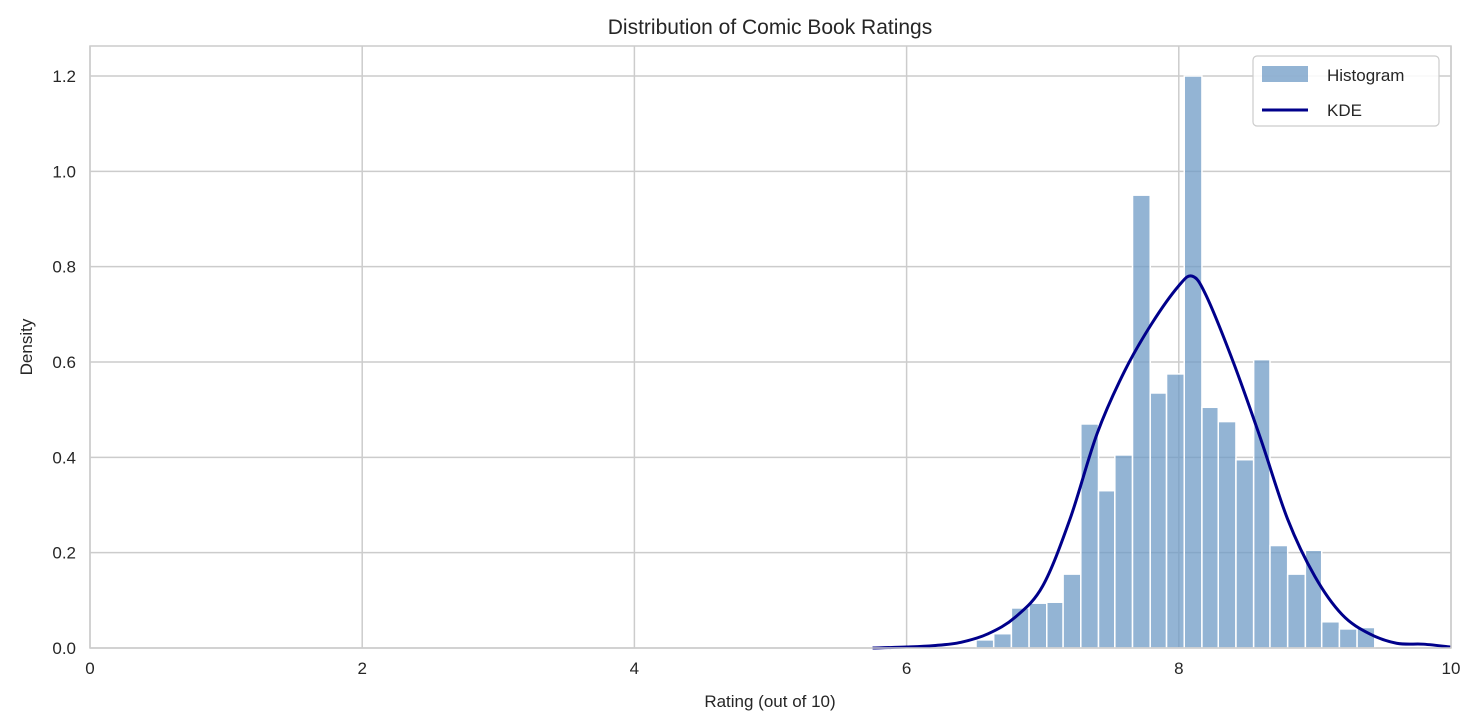 This screenshot has height=726, width=1479. What do you see at coordinates (1285, 74) in the screenshot?
I see `histogram-legend-swatch-icon` at bounding box center [1285, 74].